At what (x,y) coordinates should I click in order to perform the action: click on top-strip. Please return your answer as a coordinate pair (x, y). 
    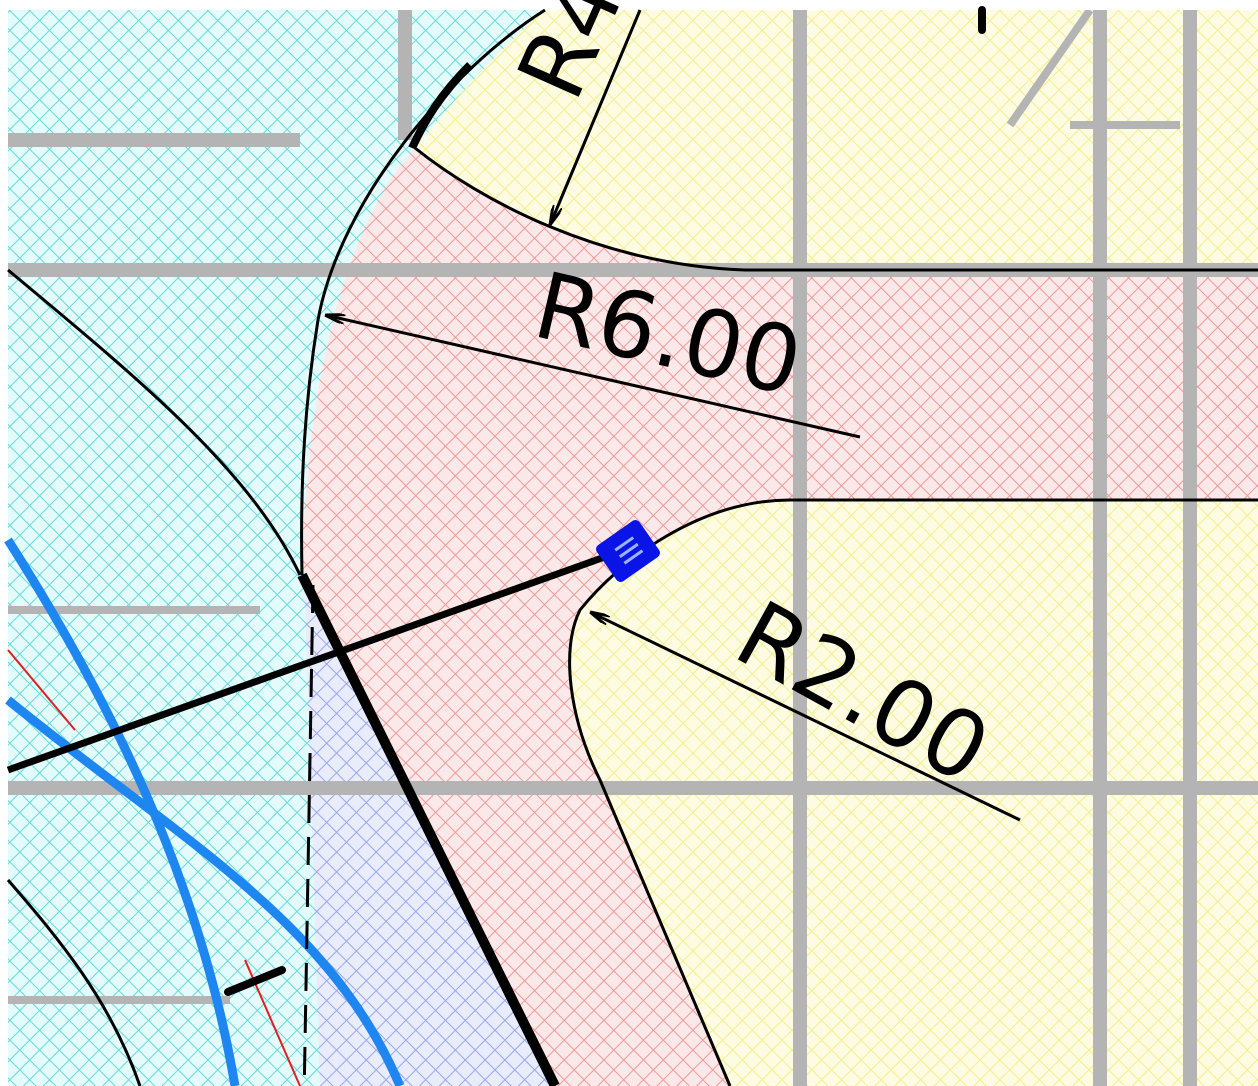
    Looking at the image, I should click on (633, 5).